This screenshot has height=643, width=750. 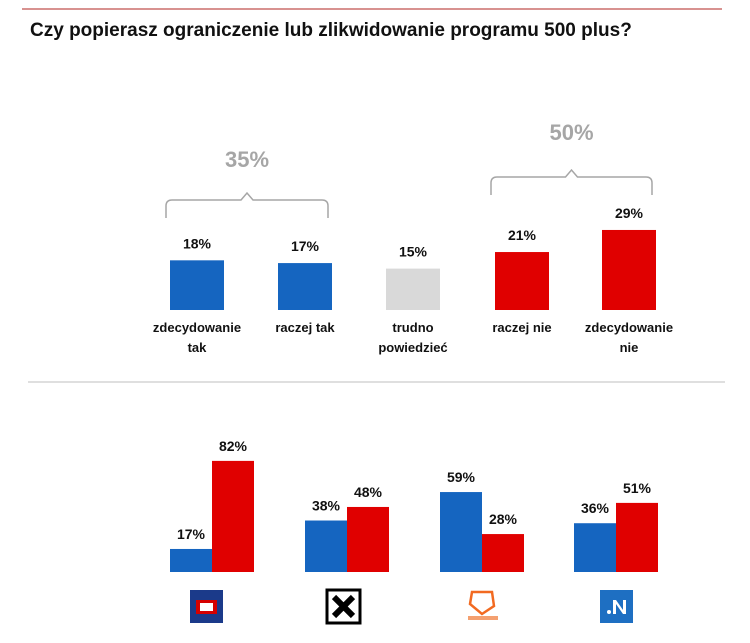 What do you see at coordinates (305, 327) in the screenshot?
I see `category-label: raczej tak` at bounding box center [305, 327].